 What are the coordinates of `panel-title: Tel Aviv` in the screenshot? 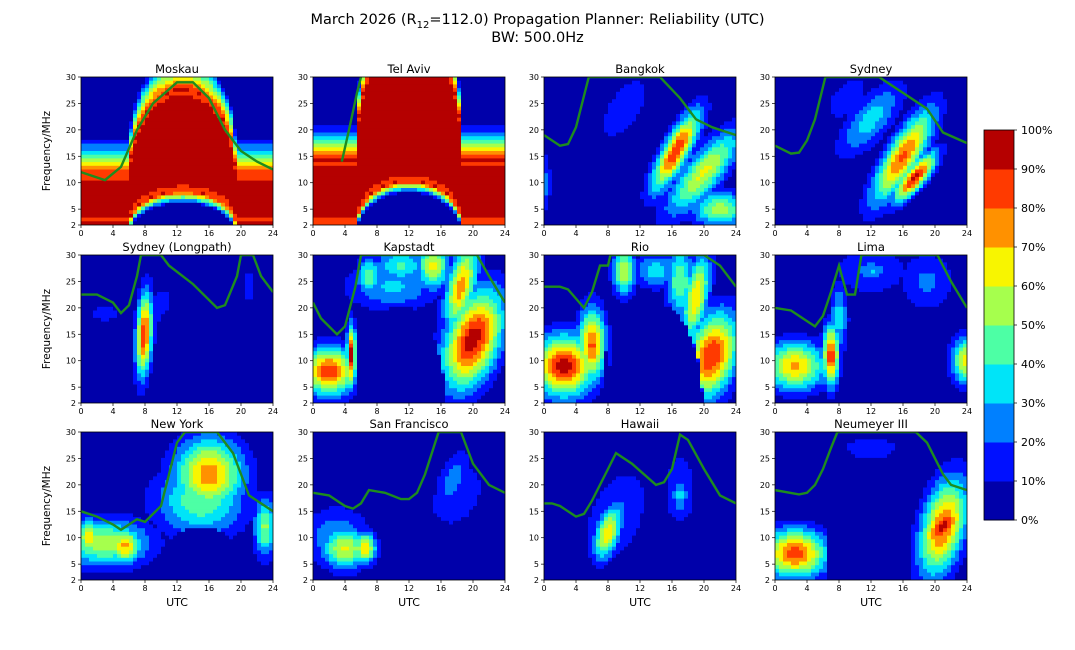 It's located at (409, 69).